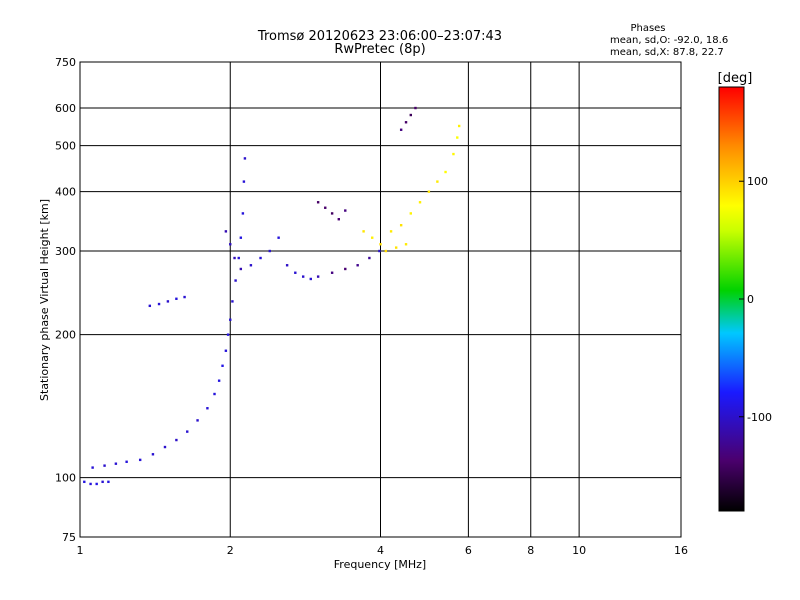 The image size is (800, 600). What do you see at coordinates (65, 478) in the screenshot?
I see `y-tick-label: 100` at bounding box center [65, 478].